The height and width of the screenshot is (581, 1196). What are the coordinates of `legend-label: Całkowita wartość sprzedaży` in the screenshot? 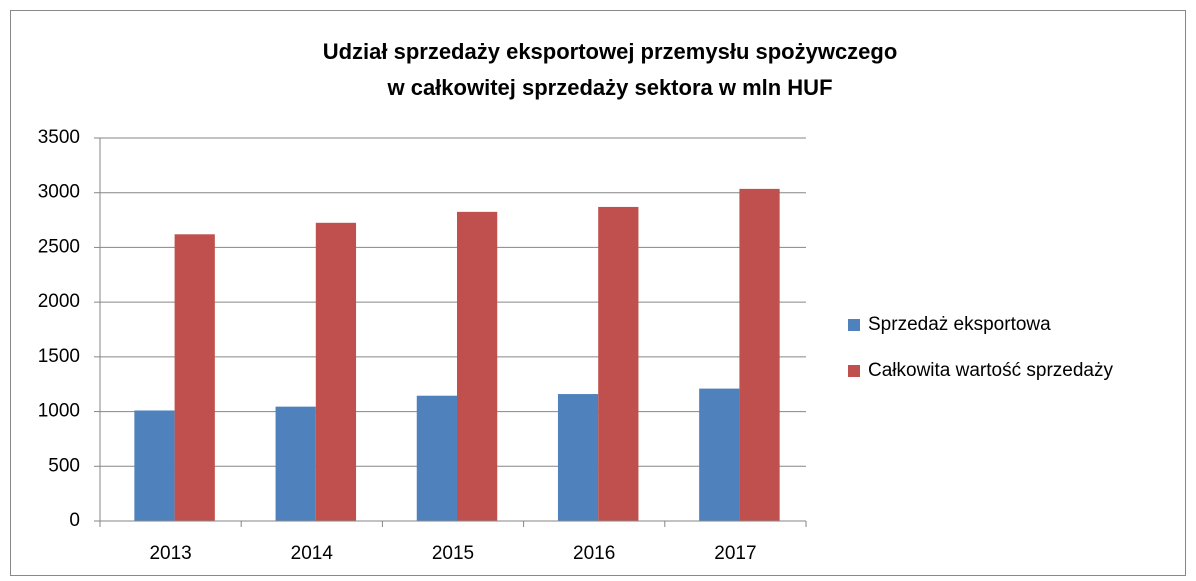 It's located at (990, 370).